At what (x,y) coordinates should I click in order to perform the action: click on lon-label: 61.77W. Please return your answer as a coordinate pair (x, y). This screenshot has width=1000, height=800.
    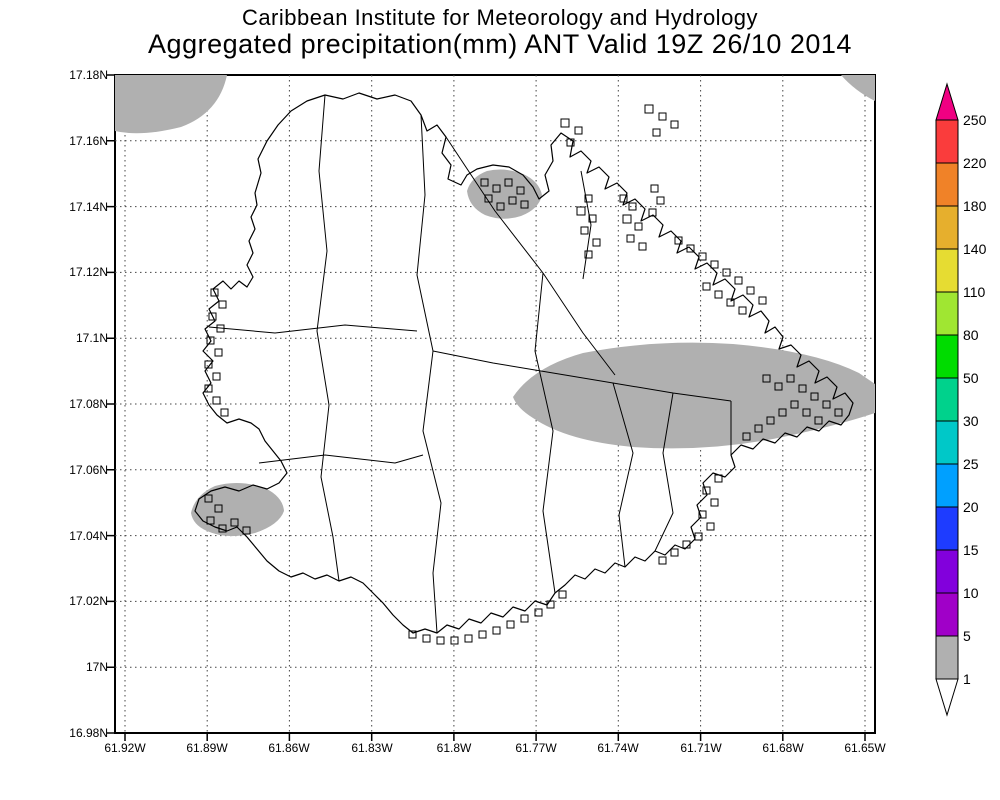
    Looking at the image, I should click on (536, 748).